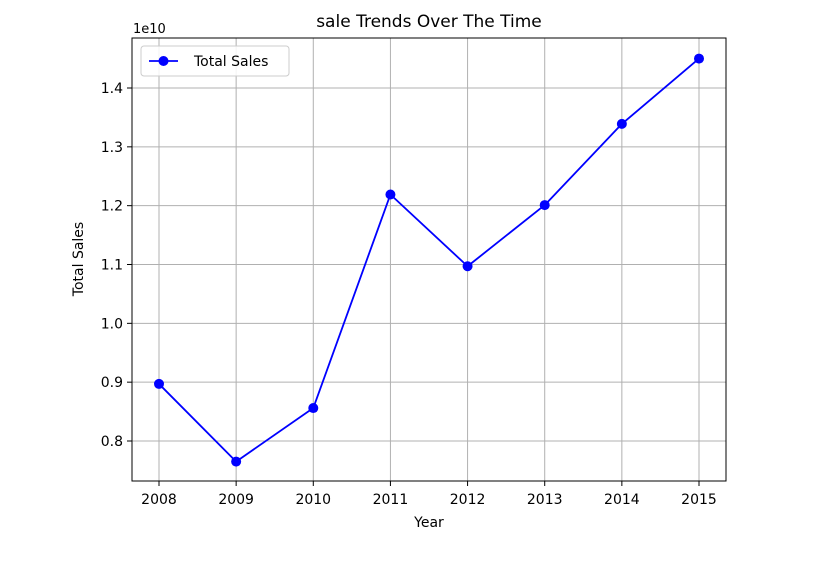 This screenshot has width=835, height=571. What do you see at coordinates (236, 500) in the screenshot?
I see `x-tick-label: 2009` at bounding box center [236, 500].